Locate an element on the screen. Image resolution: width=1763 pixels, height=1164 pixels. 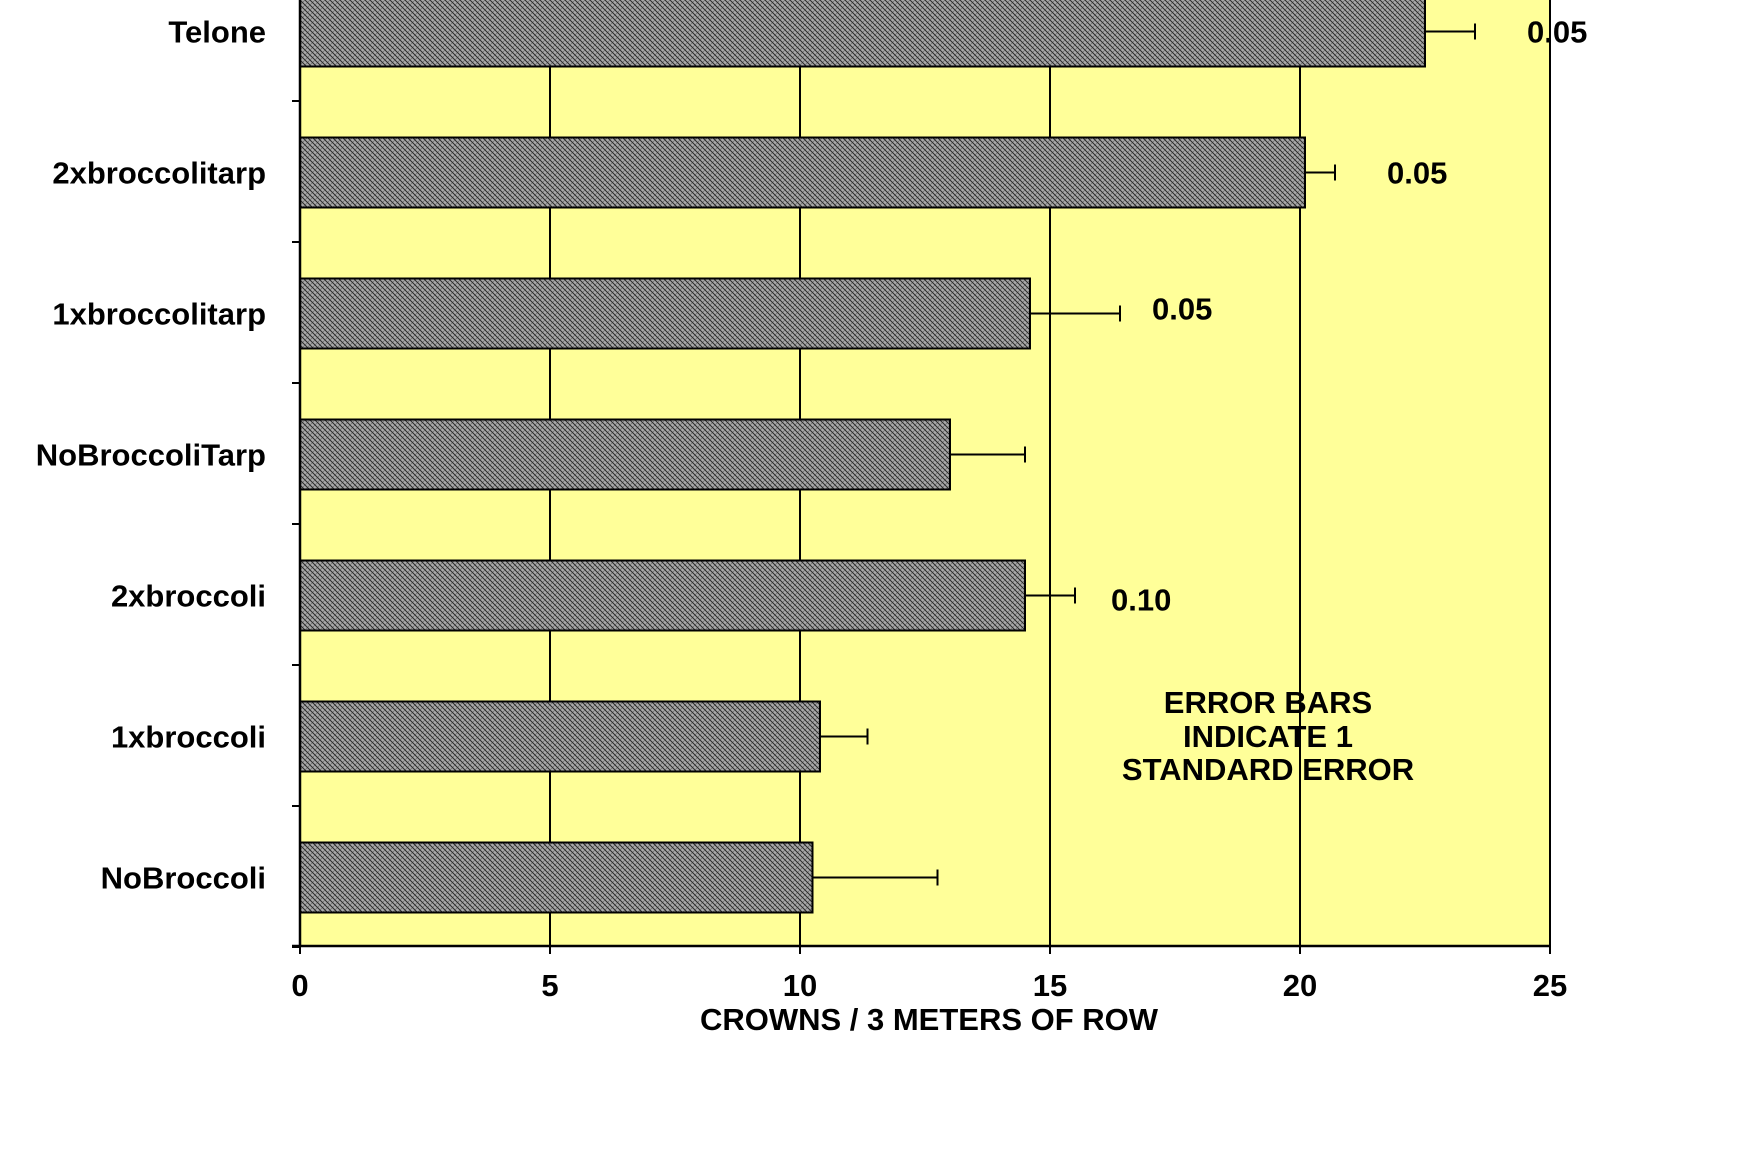
x-tick-label-3: 15 is located at coordinates (1050, 985).